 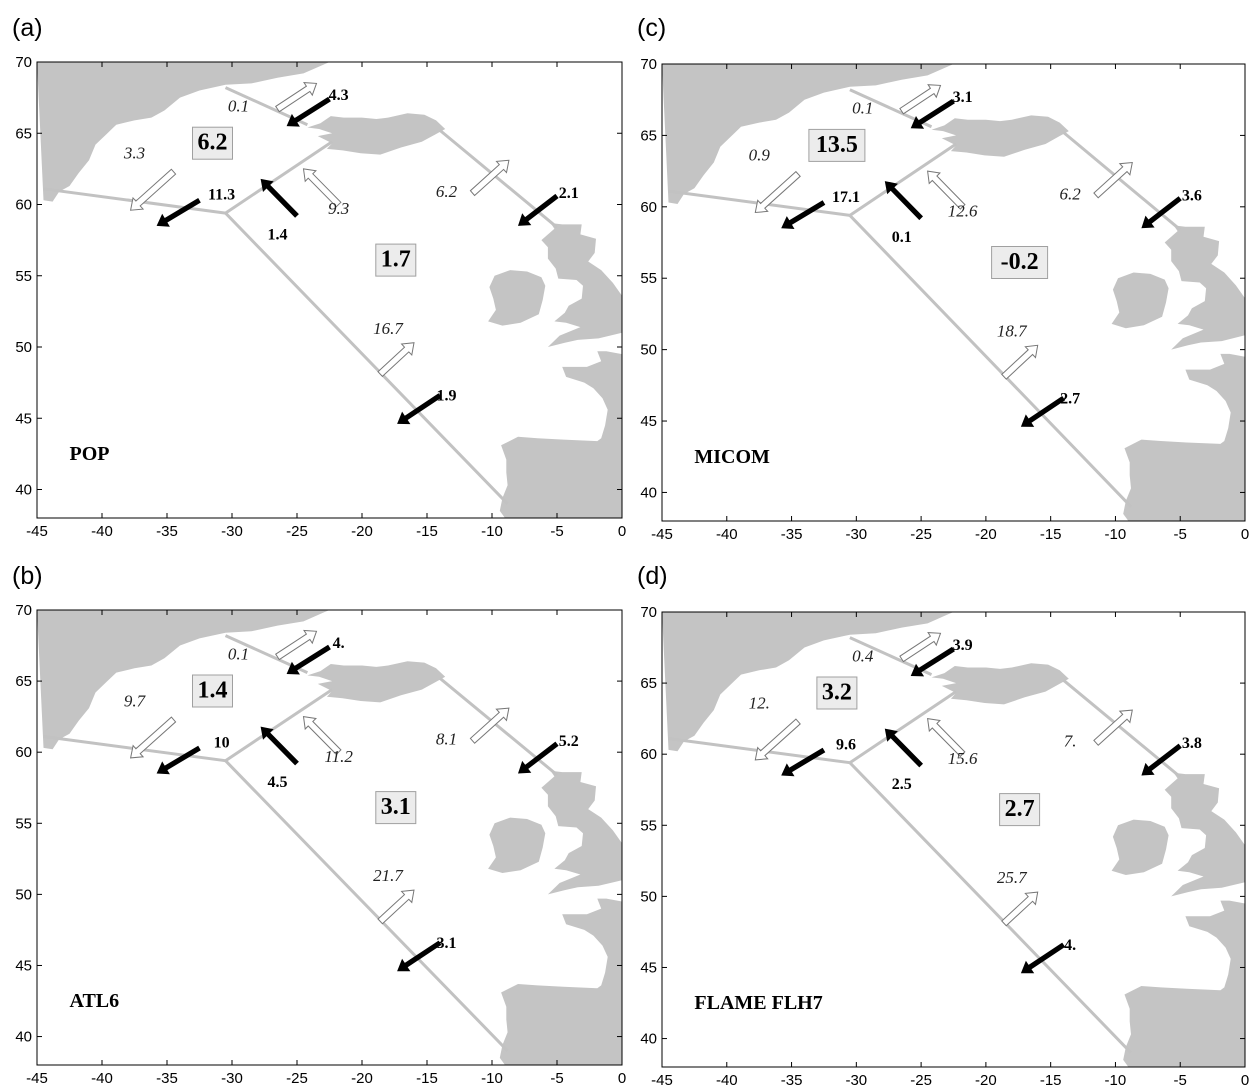 I want to click on x-tick-label: 0, so click(x=622, y=1078).